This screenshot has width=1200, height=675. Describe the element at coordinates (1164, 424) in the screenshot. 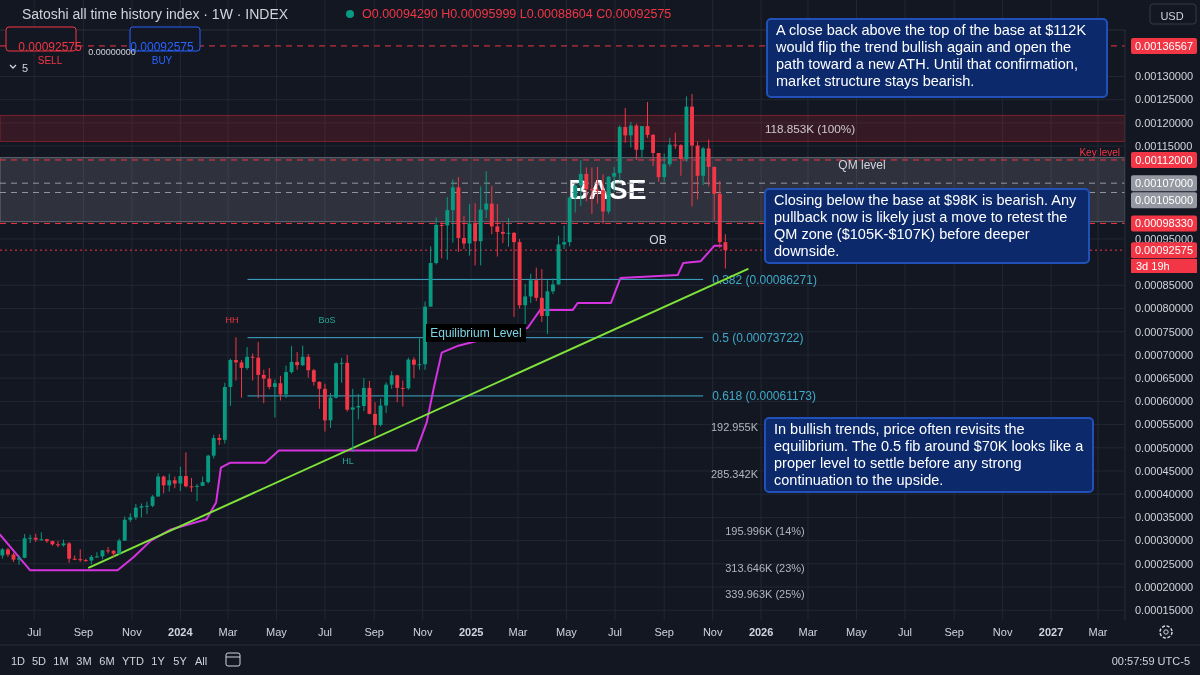

I see `y-tick-label: 0.00055000` at that location.